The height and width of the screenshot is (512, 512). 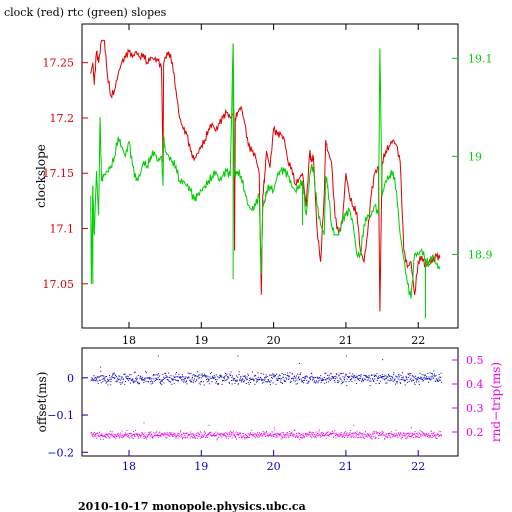 I want to click on offset-x-tick-label: 20, so click(x=274, y=466).